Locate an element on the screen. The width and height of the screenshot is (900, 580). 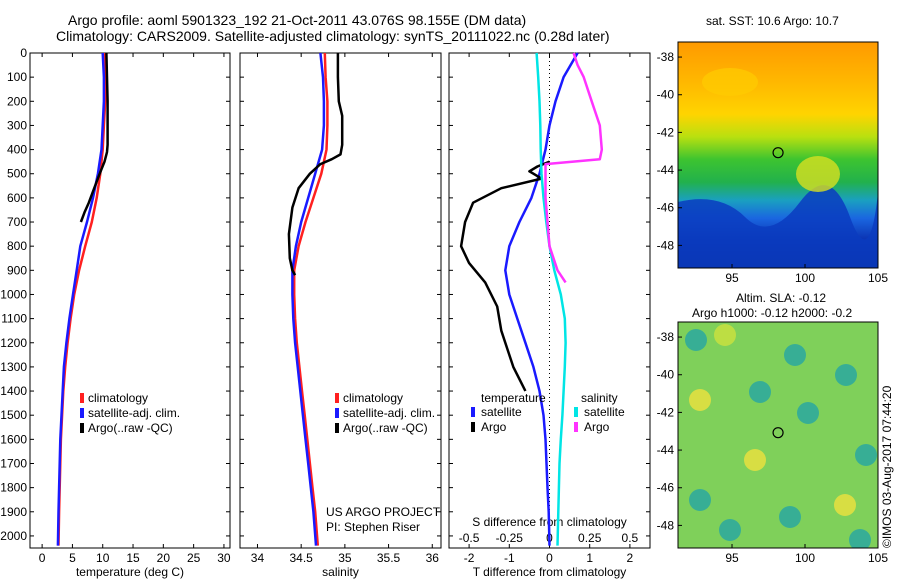
y-tick-label: 1500 is located at coordinates (13, 415).